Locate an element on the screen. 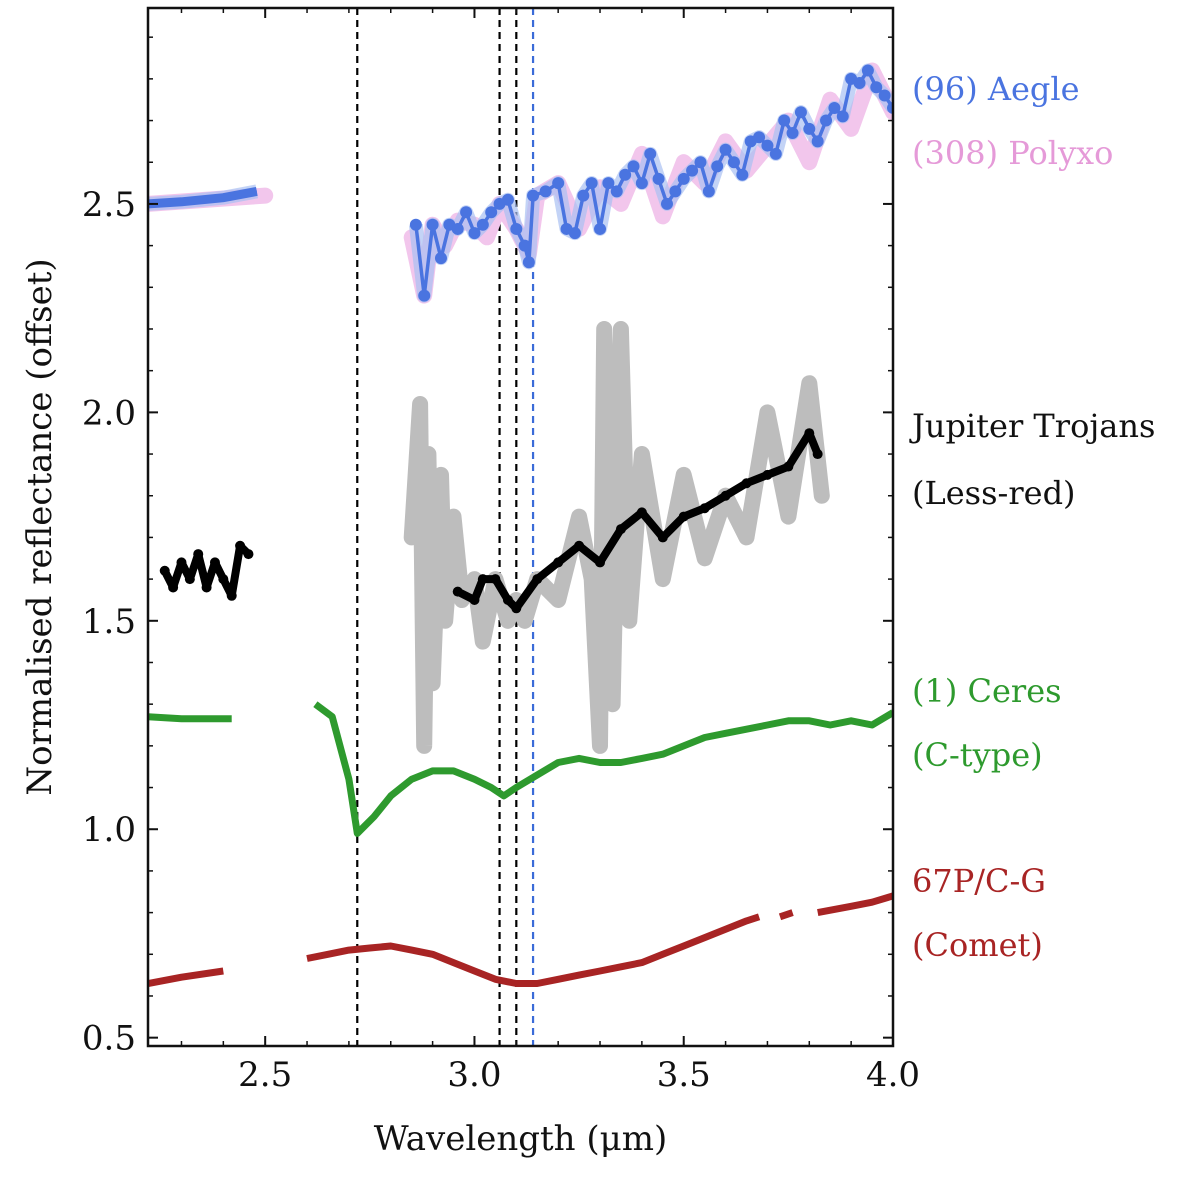 The image size is (1200, 1180). series--96-aegle is located at coordinates (520, 183).